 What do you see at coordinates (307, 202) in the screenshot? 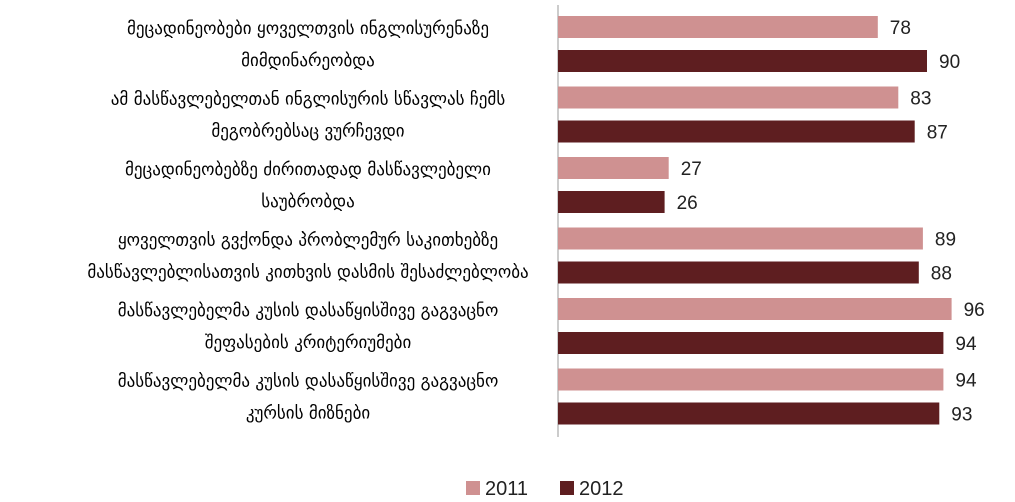
I see `category-label-3-line-2: საუბრობდა` at bounding box center [307, 202].